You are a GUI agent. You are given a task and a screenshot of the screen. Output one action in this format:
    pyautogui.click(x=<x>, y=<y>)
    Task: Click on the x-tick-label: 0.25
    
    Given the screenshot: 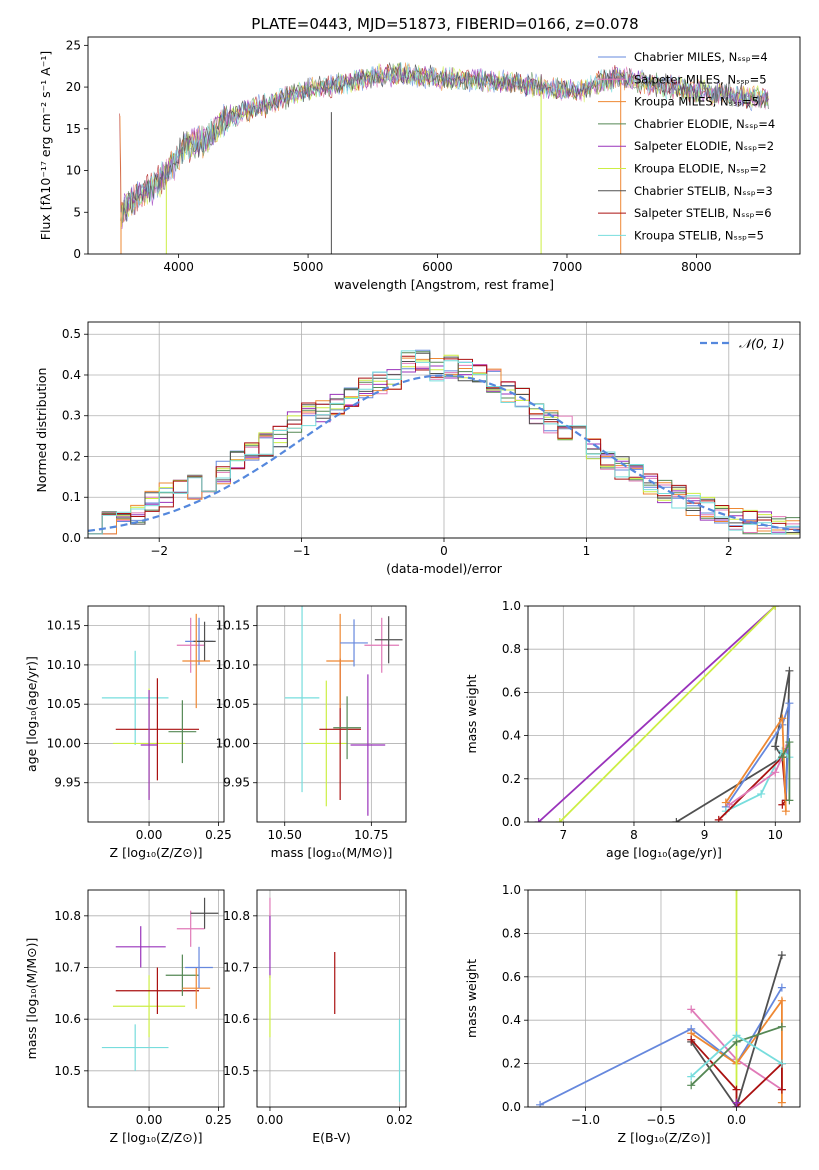 What is the action you would take?
    pyautogui.click(x=218, y=835)
    